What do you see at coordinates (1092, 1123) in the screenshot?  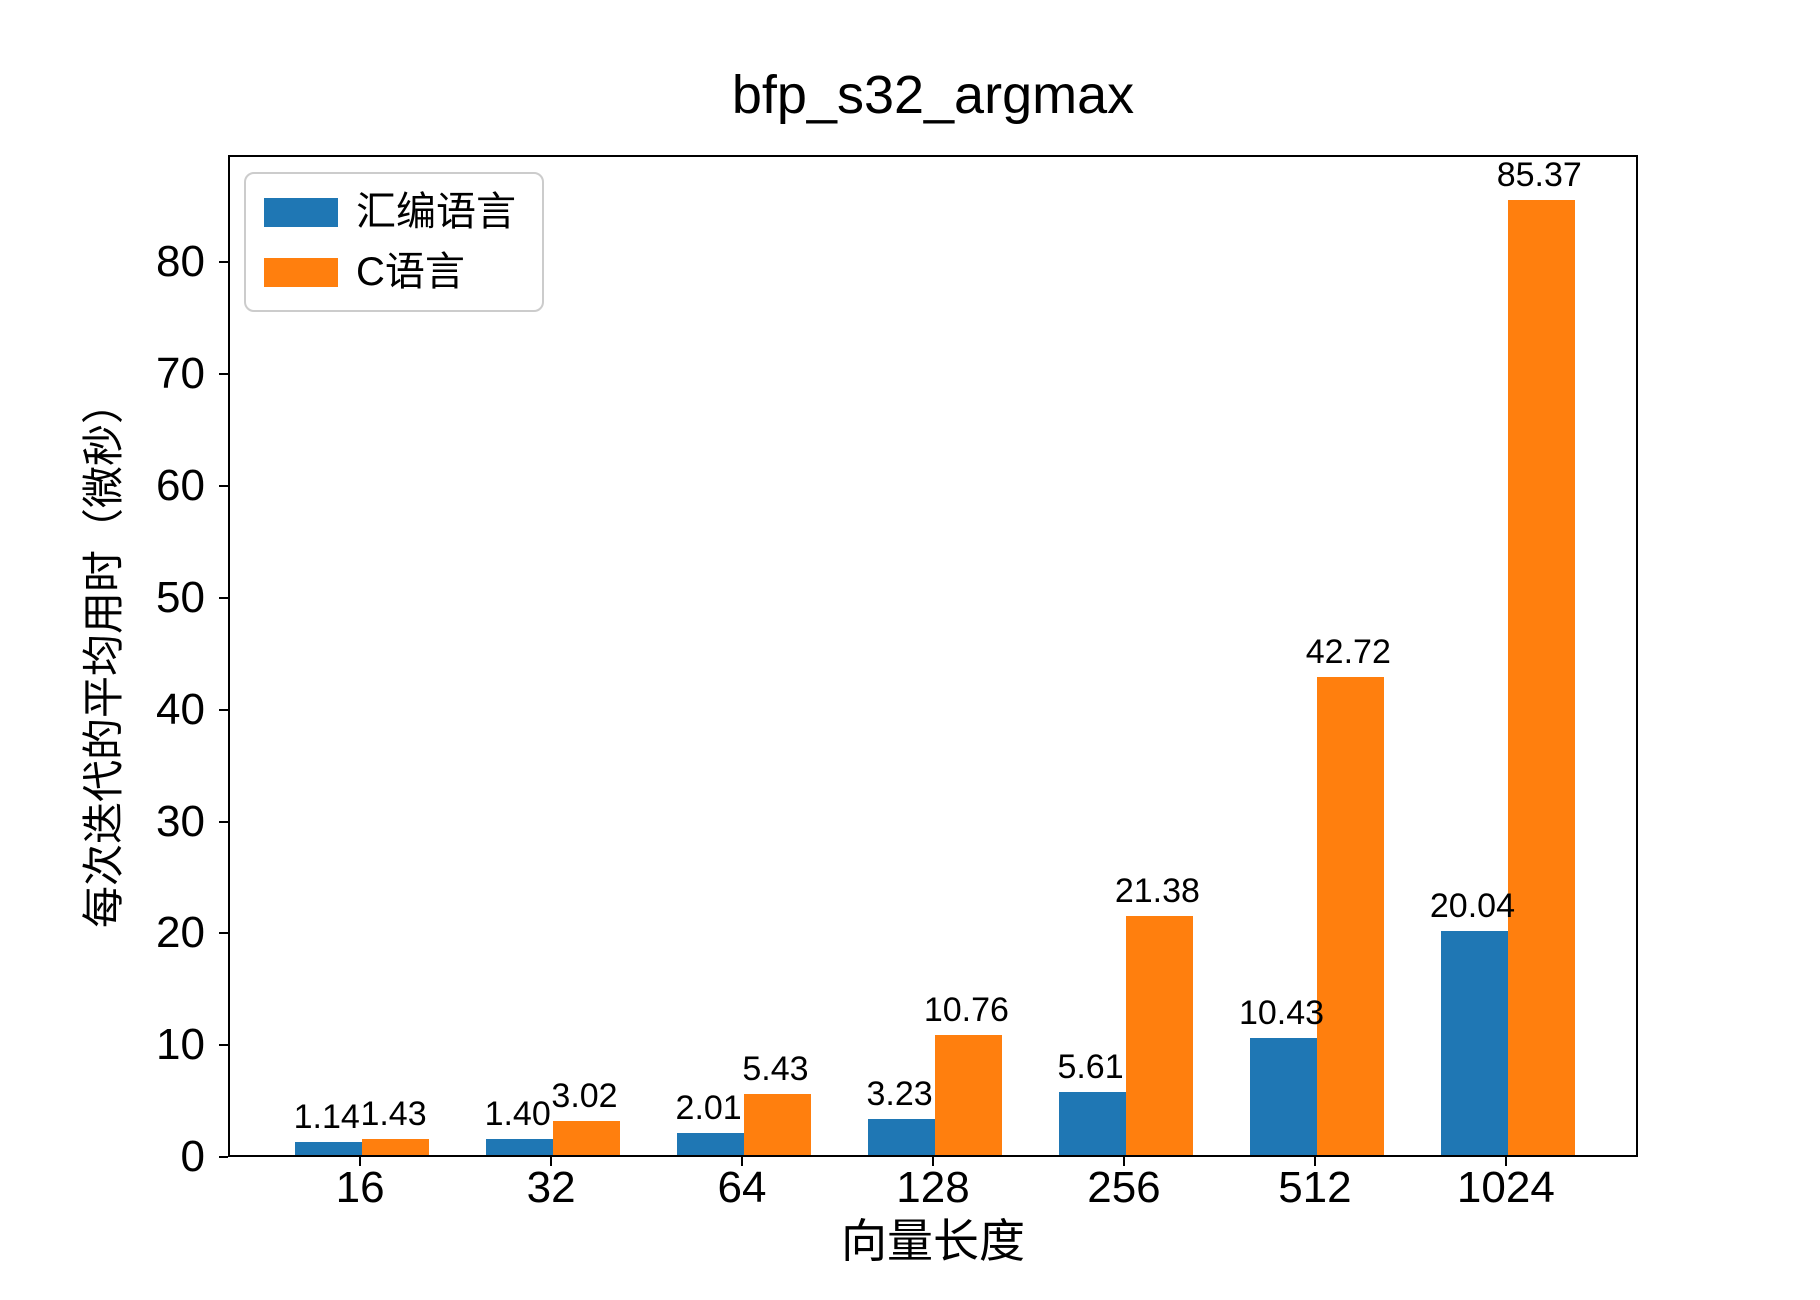 I see `bar-汇编语言-256` at bounding box center [1092, 1123].